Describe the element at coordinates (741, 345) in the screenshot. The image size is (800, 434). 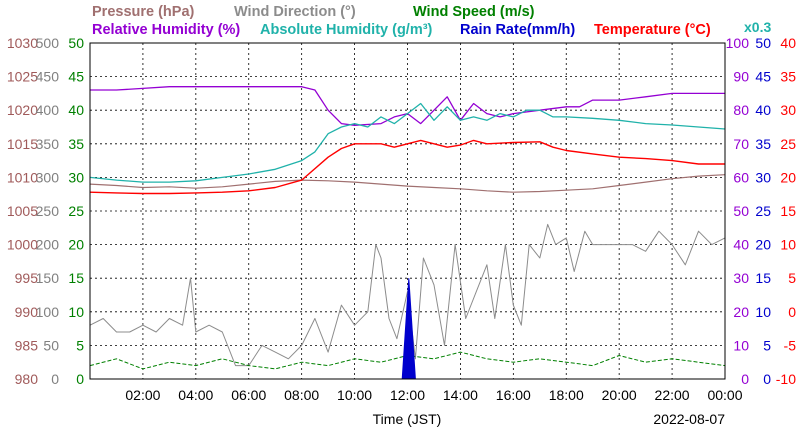
I see `y-tick-relative-humidity: 10` at that location.